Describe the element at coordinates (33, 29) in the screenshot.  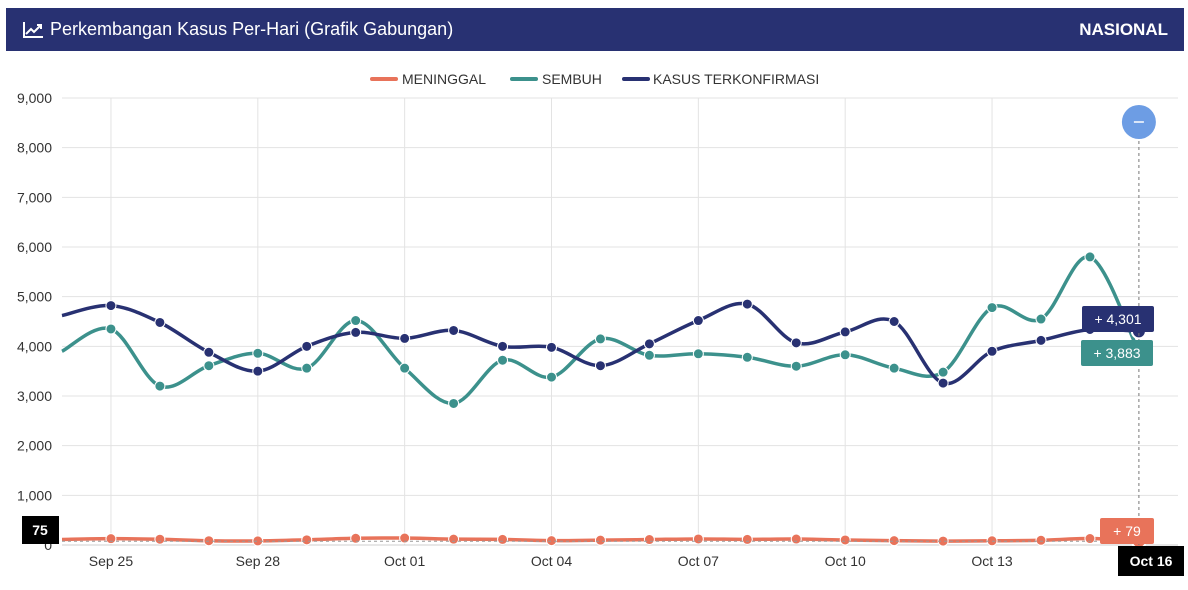
I see `line-chart-icon` at that location.